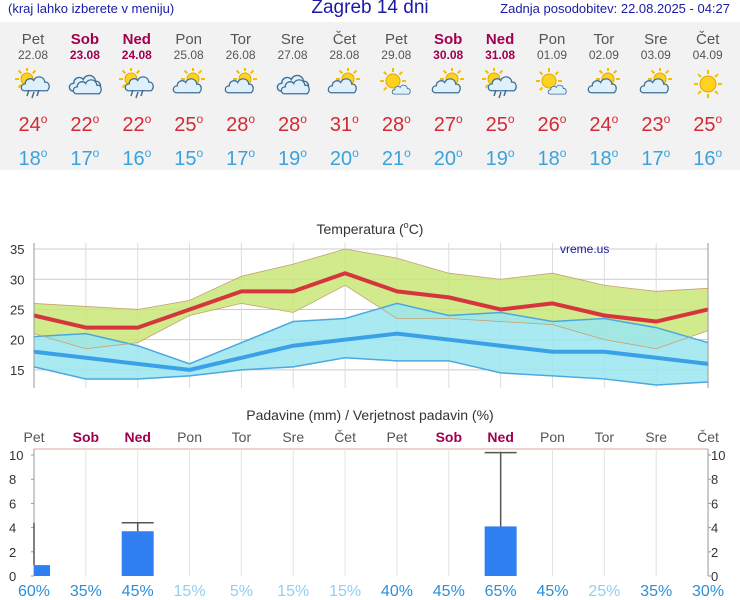  Describe the element at coordinates (341, 159) in the screenshot. I see `min-temperature-value: 20` at that location.